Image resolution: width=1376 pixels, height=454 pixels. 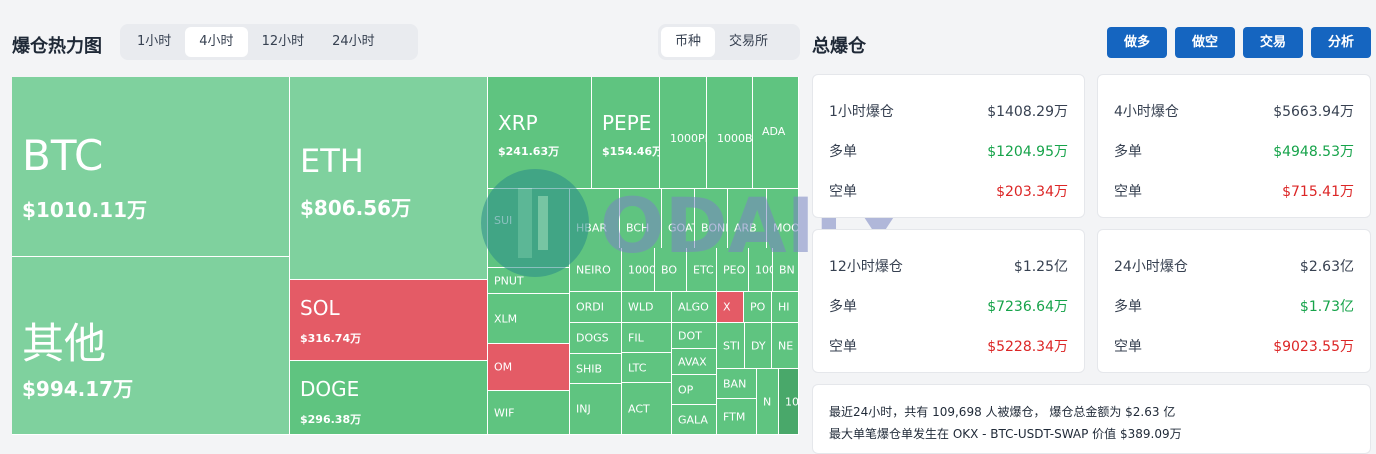 What do you see at coordinates (737, 384) in the screenshot?
I see `treemap-cell: BAN` at bounding box center [737, 384].